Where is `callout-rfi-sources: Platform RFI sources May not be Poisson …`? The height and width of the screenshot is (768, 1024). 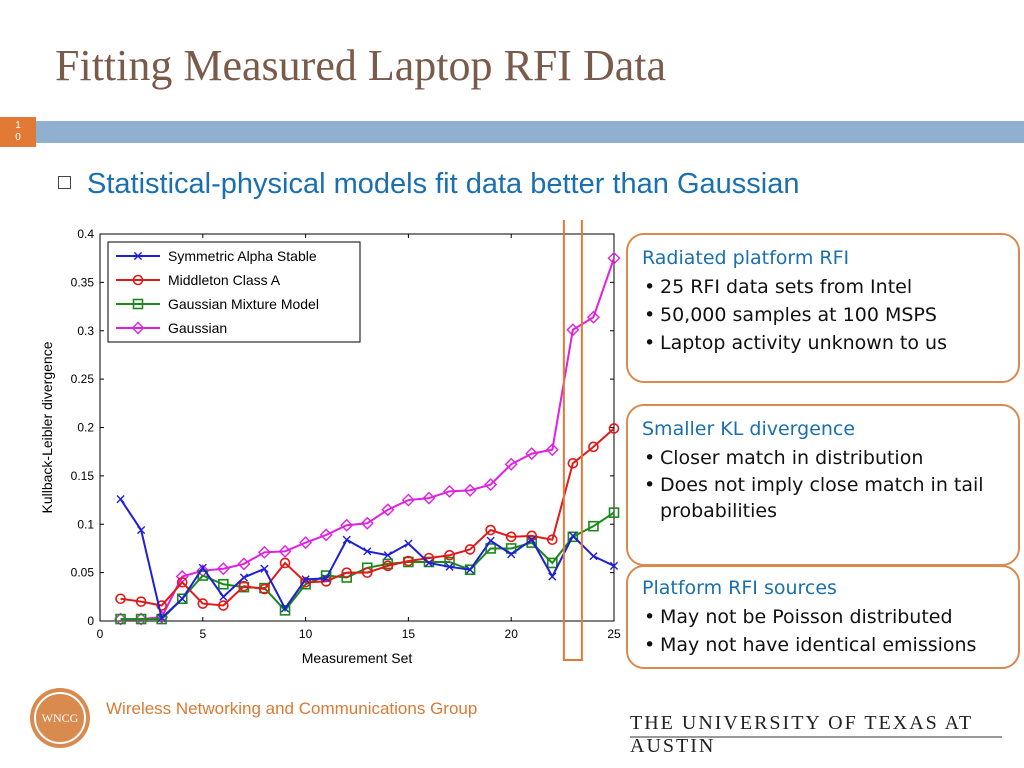
callout-rfi-sources: Platform RFI sources May not be Poisson … is located at coordinates (823, 617).